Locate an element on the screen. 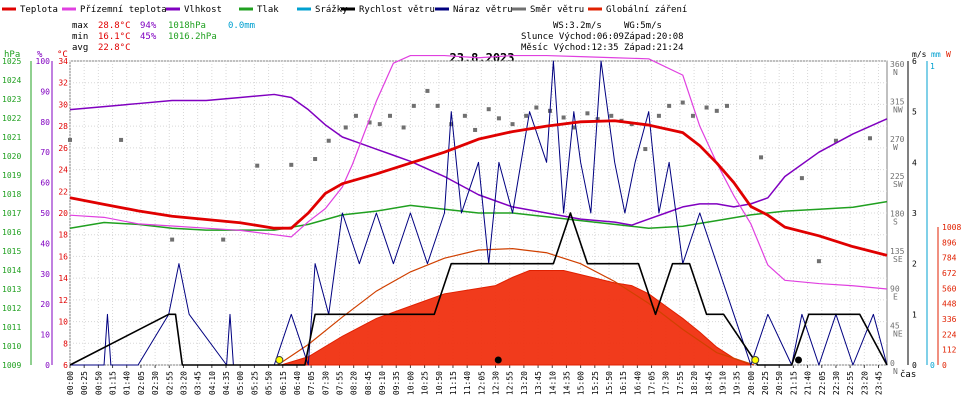  radiation-tick-label: 672 is located at coordinates (949, 273).